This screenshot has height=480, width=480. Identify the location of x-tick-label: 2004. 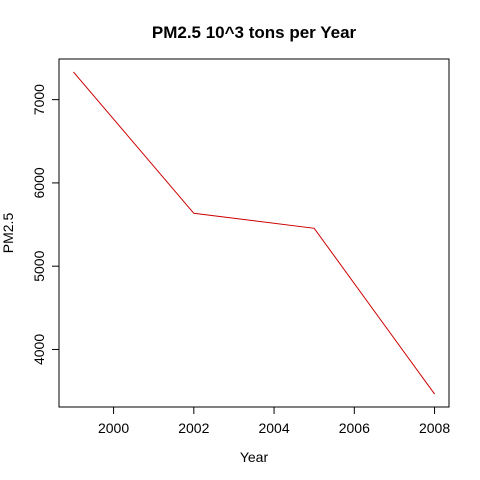
(273, 428).